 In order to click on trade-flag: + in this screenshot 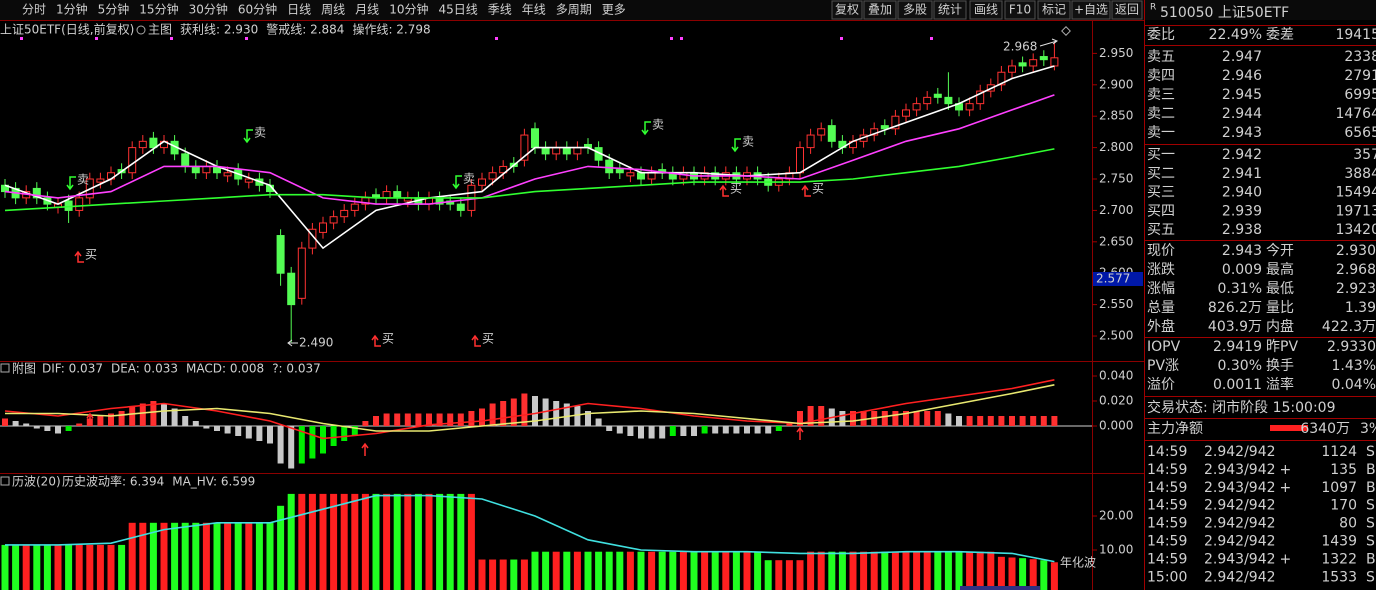, I will do `click(1286, 488)`.